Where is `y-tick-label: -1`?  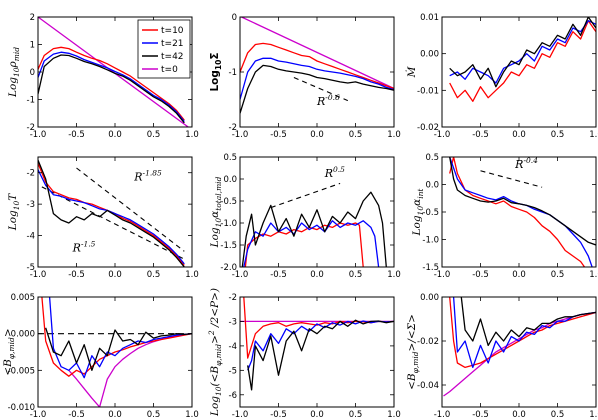 y-tick-label: -1 is located at coordinates (233, 73).